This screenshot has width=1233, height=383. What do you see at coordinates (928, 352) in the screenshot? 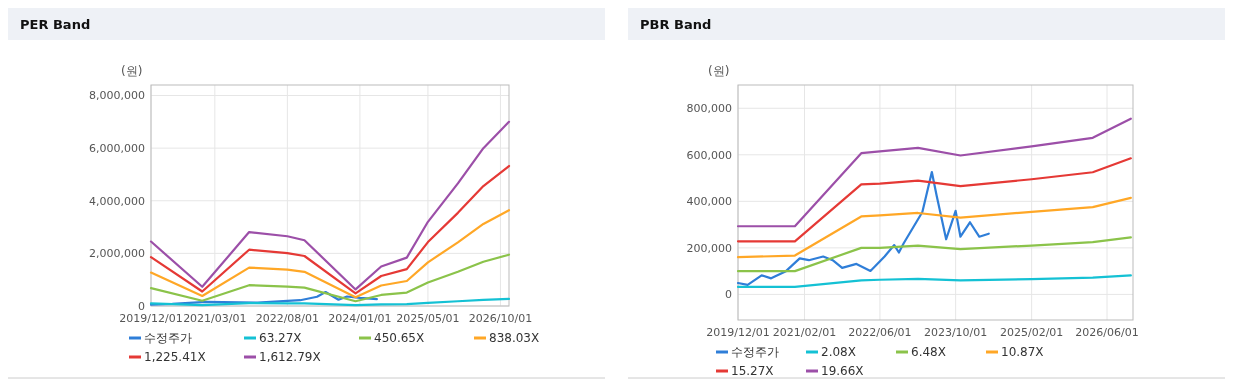
I see `legend-label: 6.48X` at bounding box center [928, 352].